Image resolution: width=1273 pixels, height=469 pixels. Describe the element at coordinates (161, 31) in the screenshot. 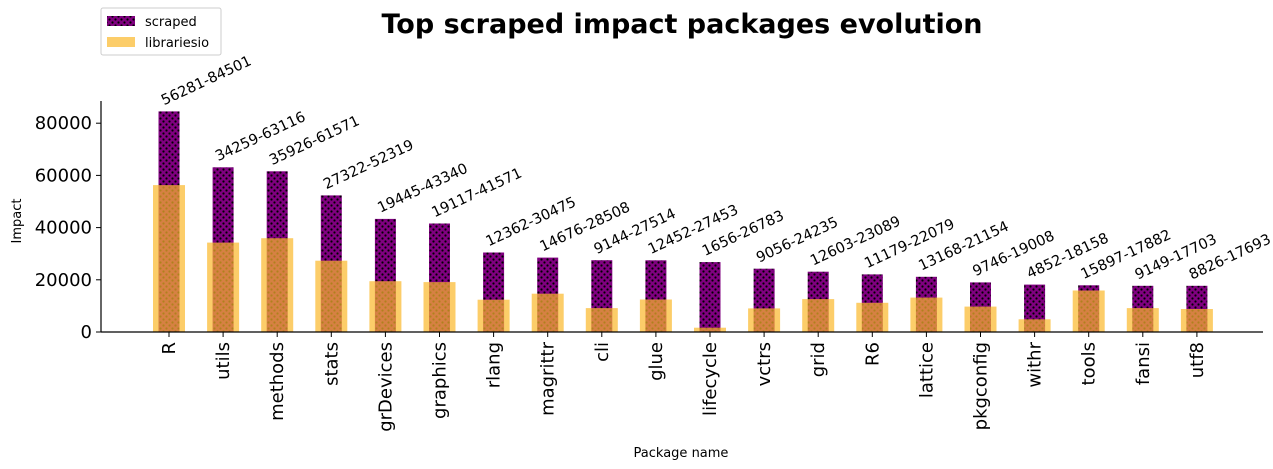

I see `legend: scraped librariesio` at that location.